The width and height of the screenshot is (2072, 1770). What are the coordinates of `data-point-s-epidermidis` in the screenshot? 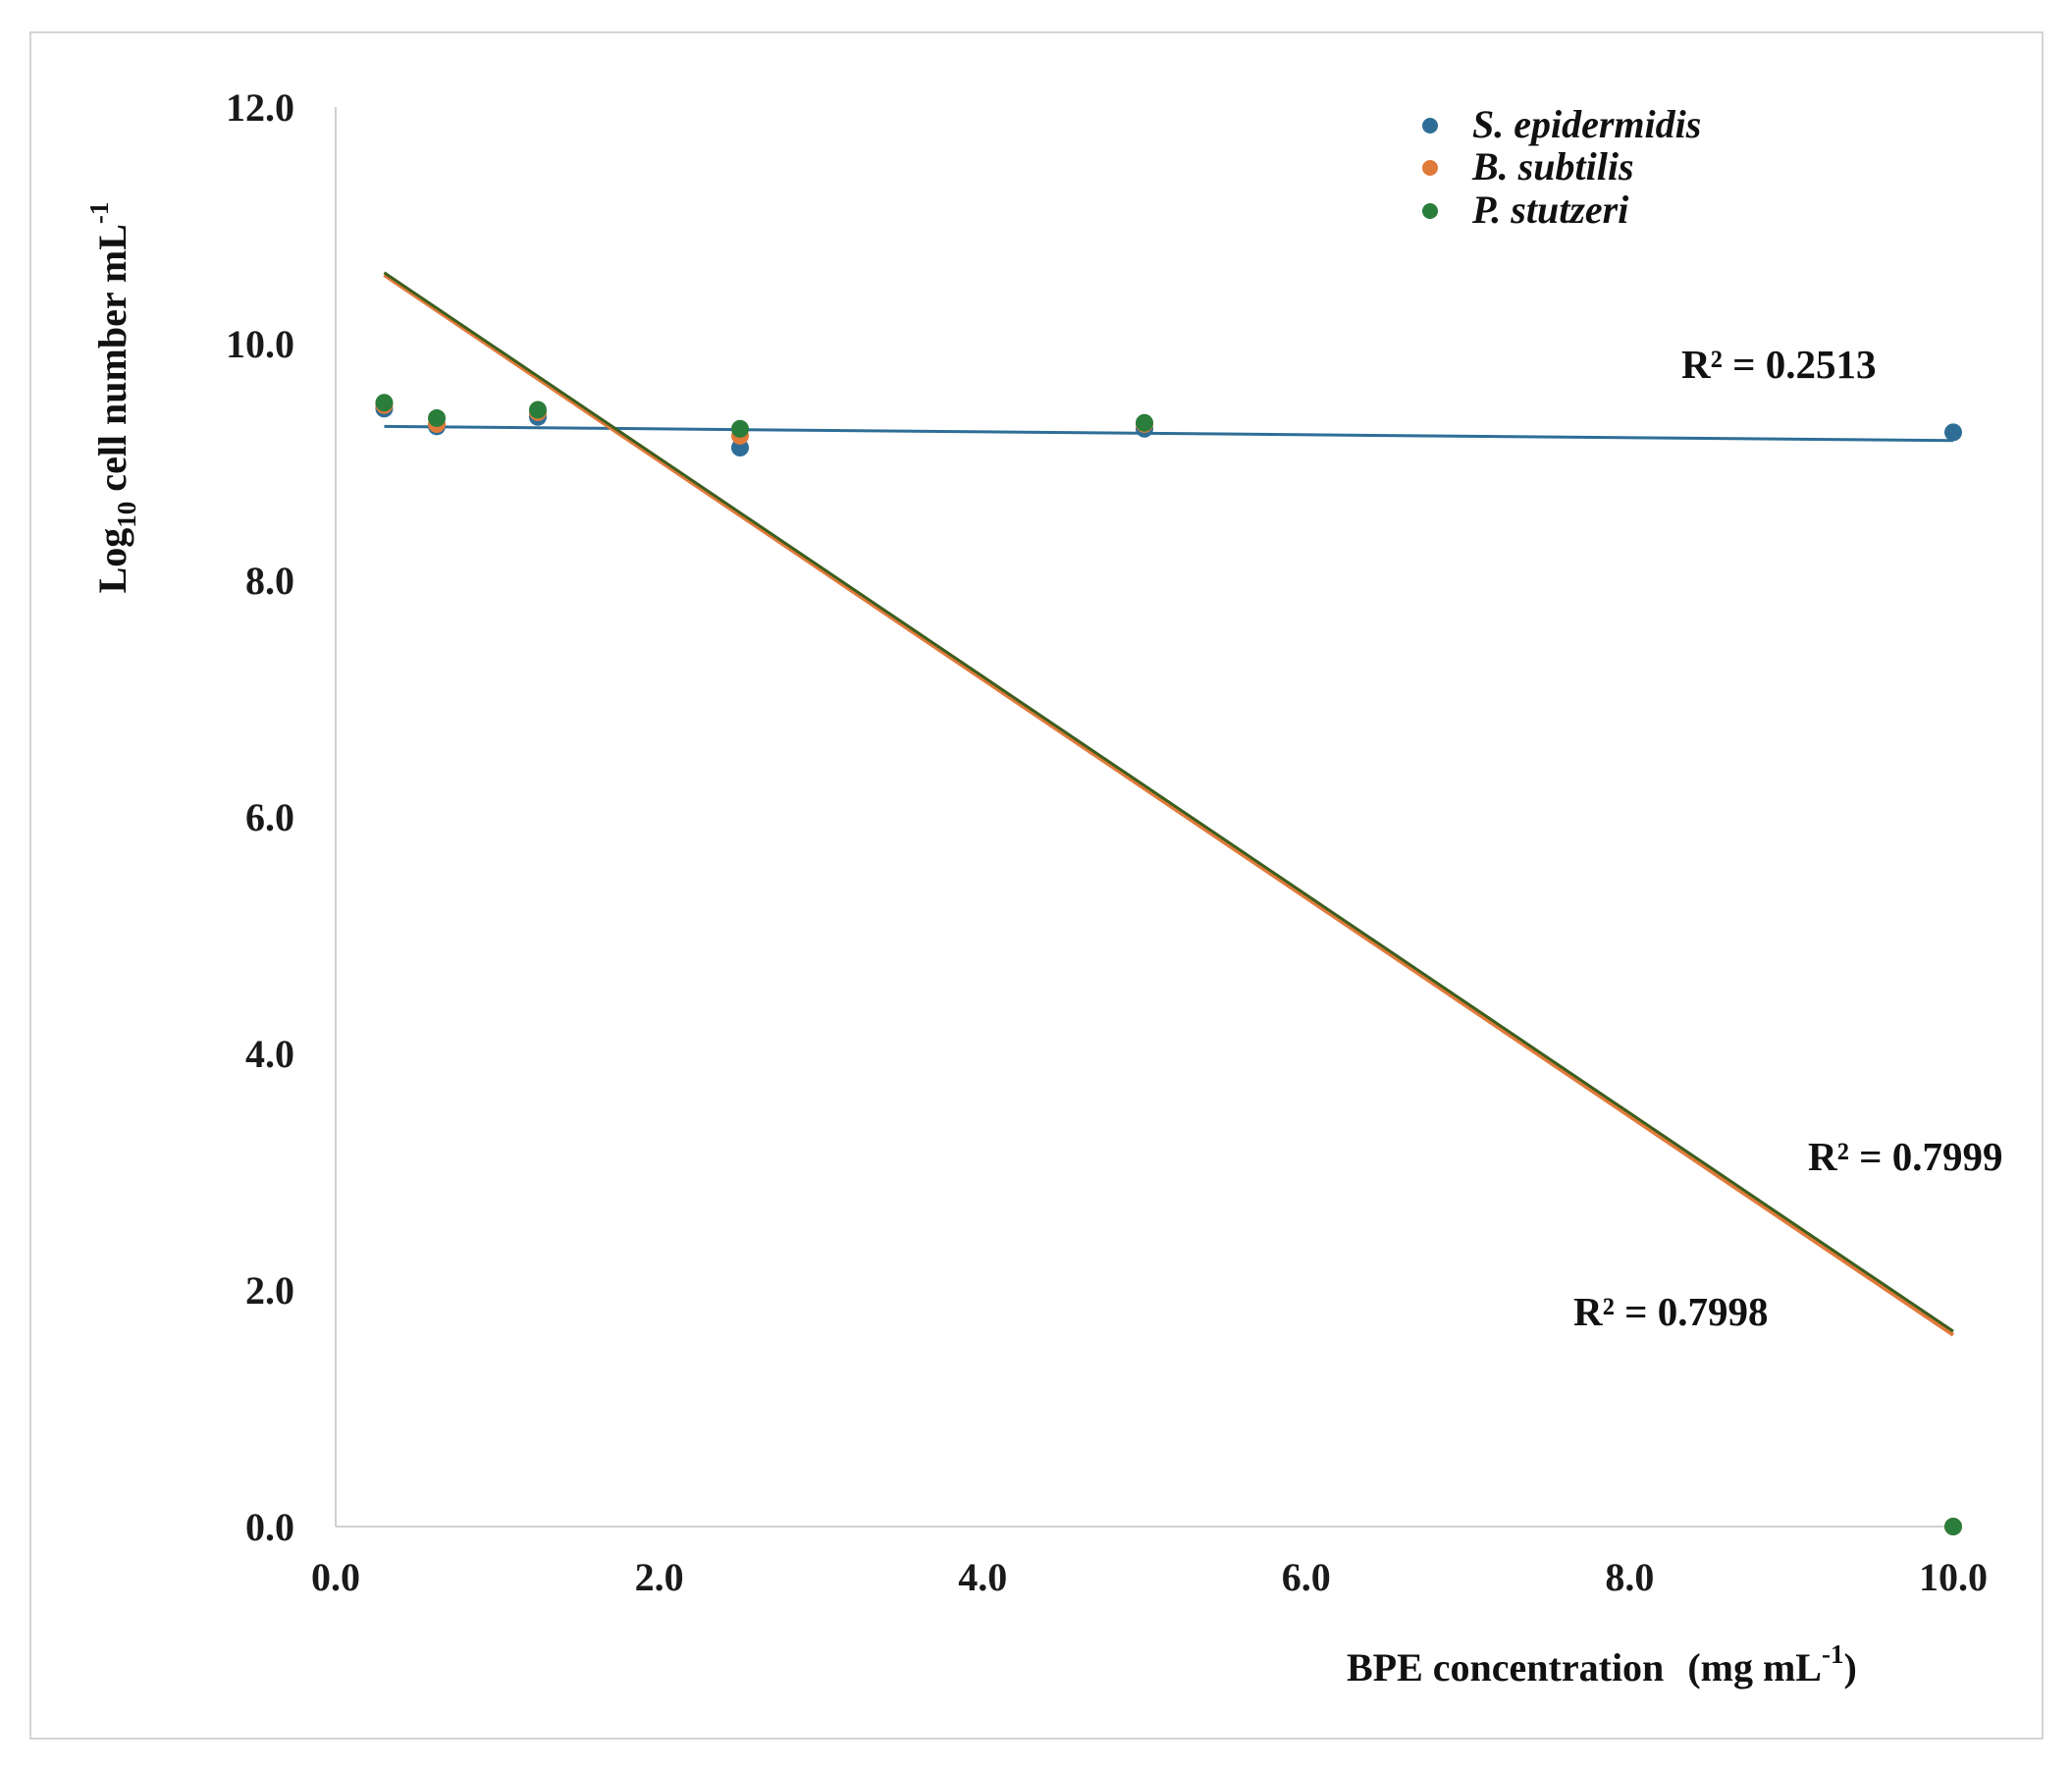 It's located at (1953, 433).